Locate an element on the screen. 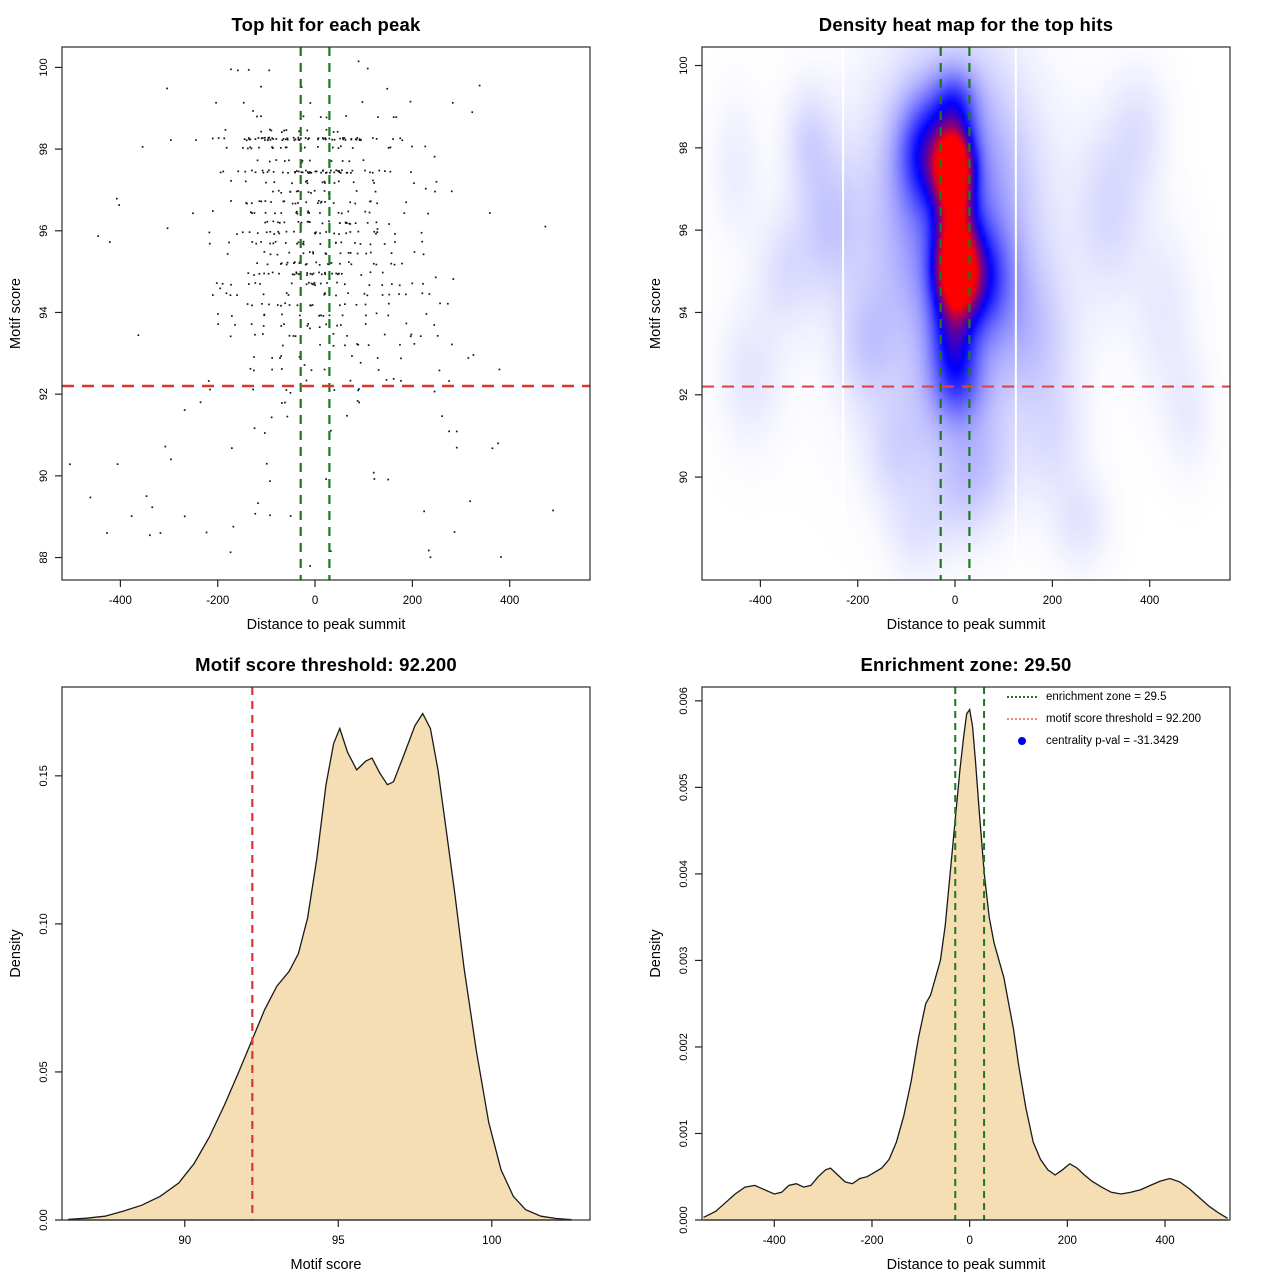 The width and height of the screenshot is (1280, 1280). chart-title-enrichment-zone: Enrichment zone: 29.50 is located at coordinates (966, 664).